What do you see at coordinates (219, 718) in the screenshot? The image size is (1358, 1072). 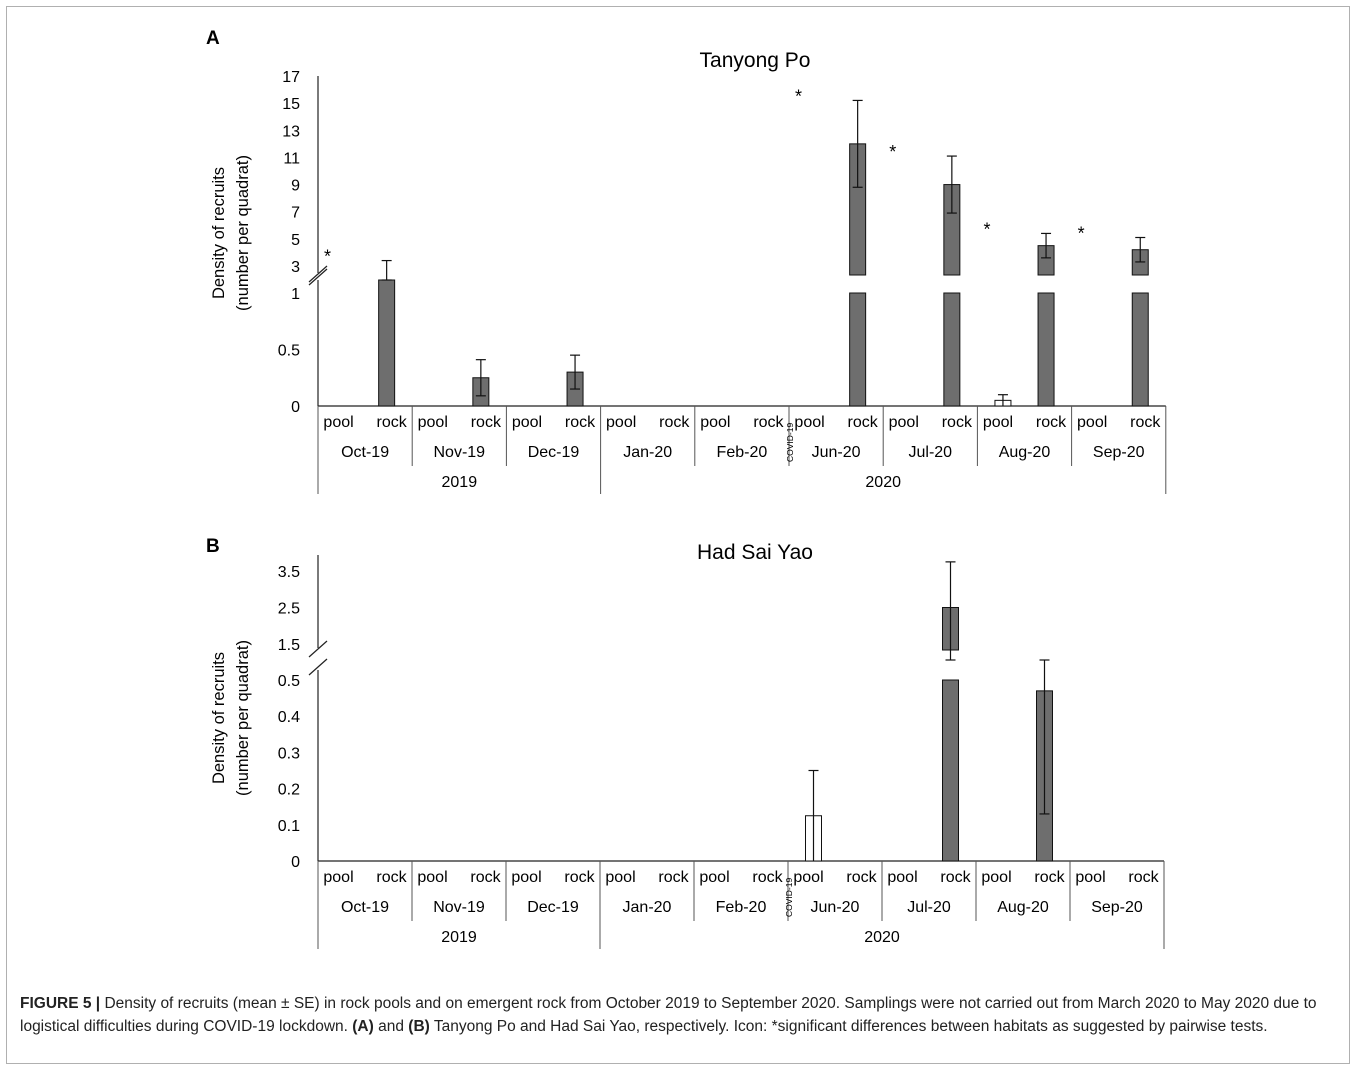 I see `panel-b-y-axis-label: Density of recruits` at bounding box center [219, 718].